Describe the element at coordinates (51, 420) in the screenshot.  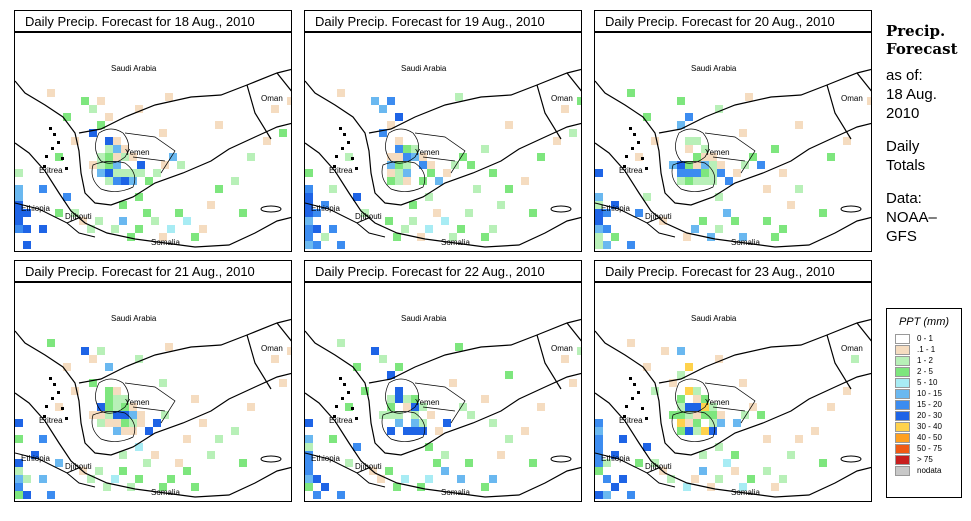
I see `country-label-eritrea: Eritrea` at that location.